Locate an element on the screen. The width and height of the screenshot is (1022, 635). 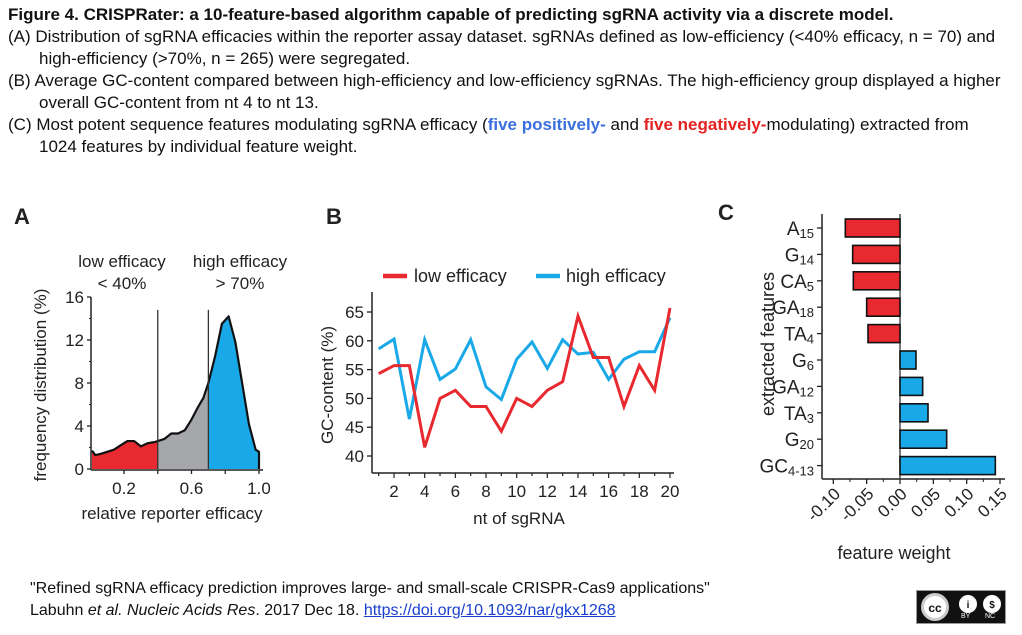
x-tick-label: -0.05 is located at coordinates (857, 504).